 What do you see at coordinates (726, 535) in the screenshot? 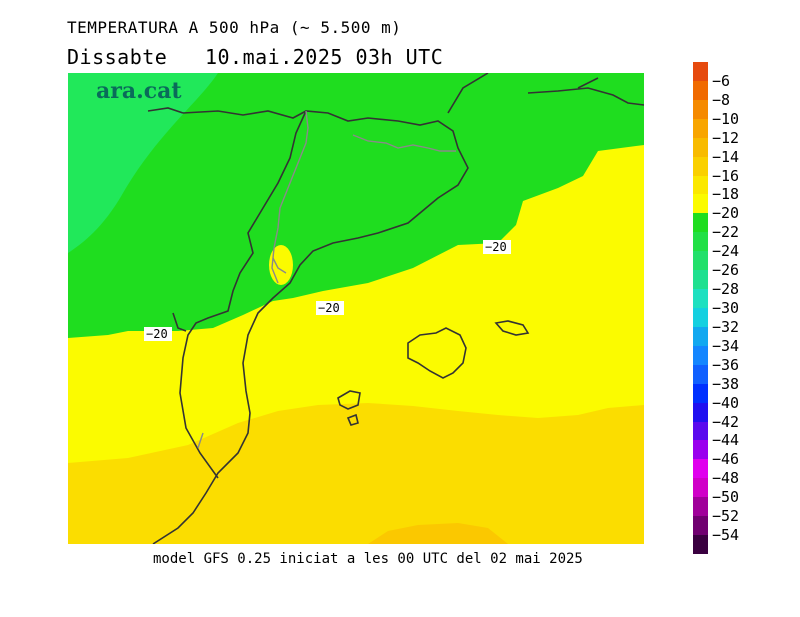
I see `colorbar-label: −54` at bounding box center [726, 535].